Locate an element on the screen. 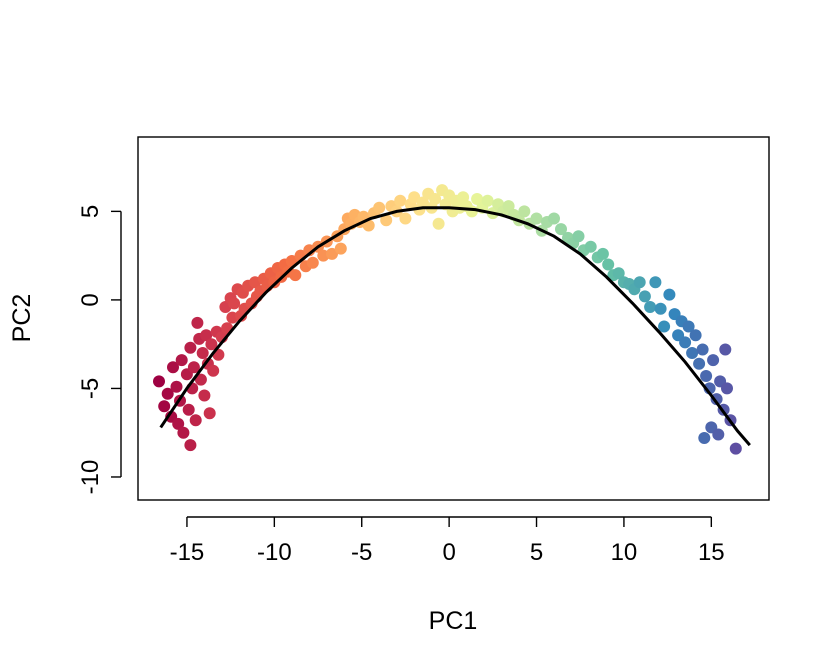 Image resolution: width=840 pixels, height=672 pixels. x-tick-label: 10 is located at coordinates (624, 552).